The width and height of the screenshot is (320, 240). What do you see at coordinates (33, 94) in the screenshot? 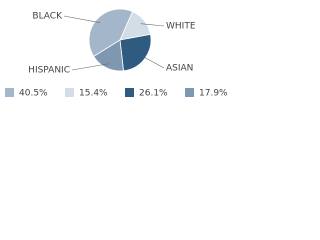
I see `legend-label: 40.5%` at bounding box center [33, 94].